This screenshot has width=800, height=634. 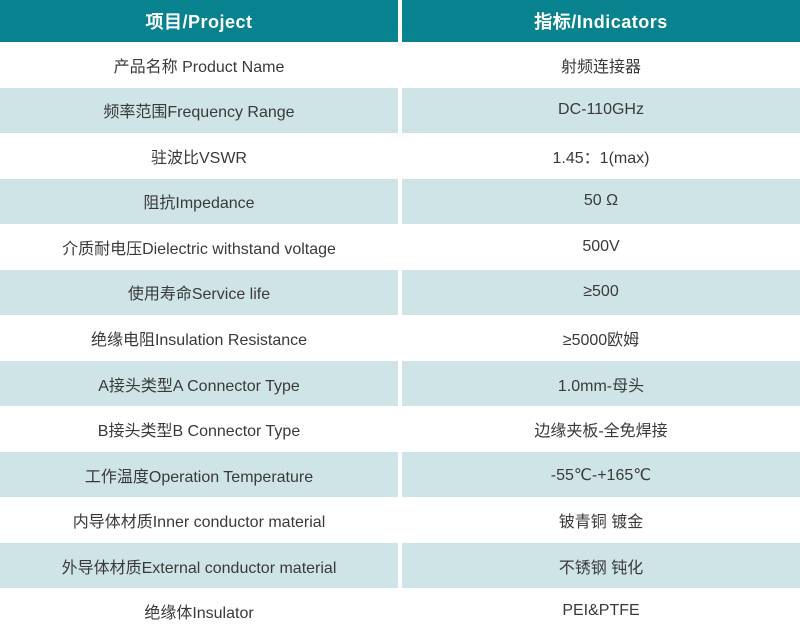 I want to click on table-row: 外导体材质External conductor material 不锈钢 钝化, so click(x=400, y=565).